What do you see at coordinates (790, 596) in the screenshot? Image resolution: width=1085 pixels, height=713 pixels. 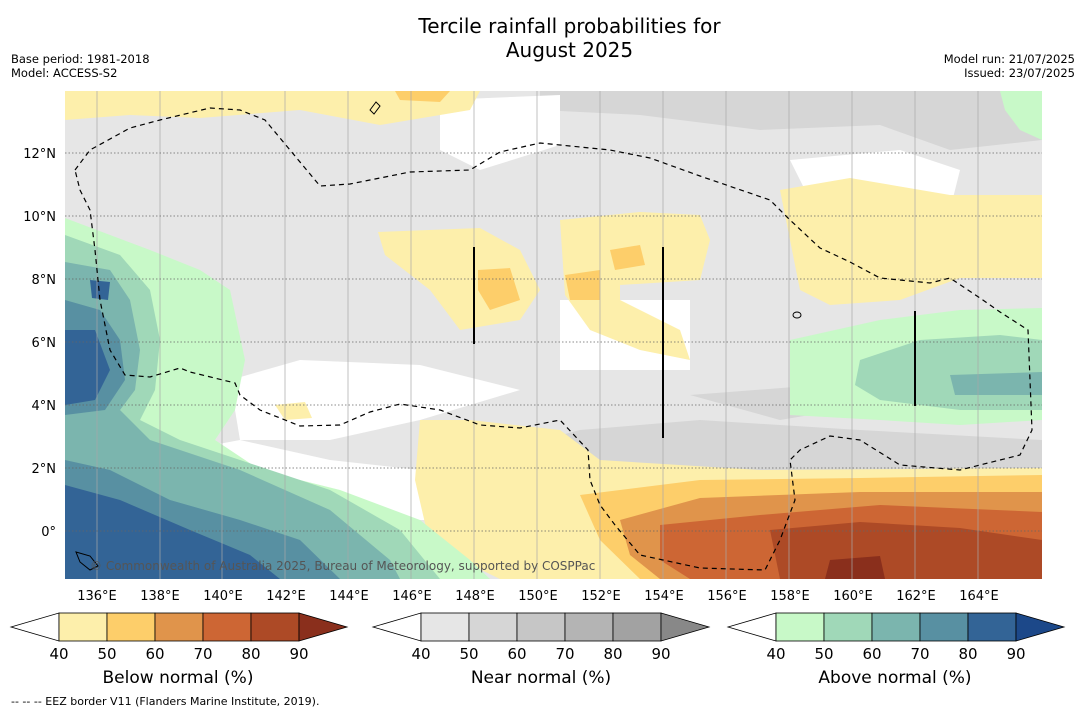 I see `longitude-label: 158°E` at bounding box center [790, 596].